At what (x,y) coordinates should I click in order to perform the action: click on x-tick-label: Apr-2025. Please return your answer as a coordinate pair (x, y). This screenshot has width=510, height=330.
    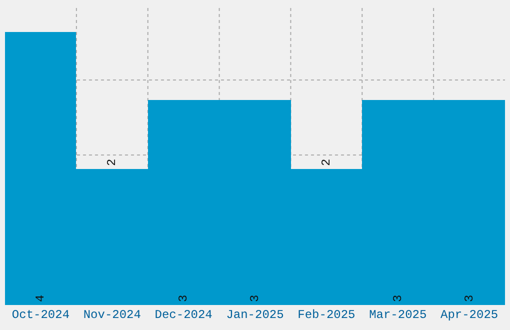
    Looking at the image, I should click on (469, 315).